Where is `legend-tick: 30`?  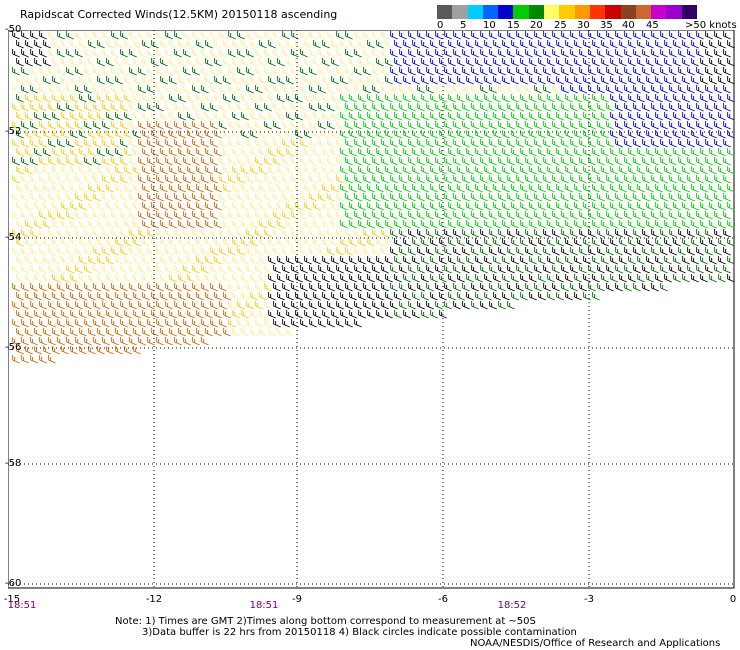
legend-tick: 30 is located at coordinates (583, 25).